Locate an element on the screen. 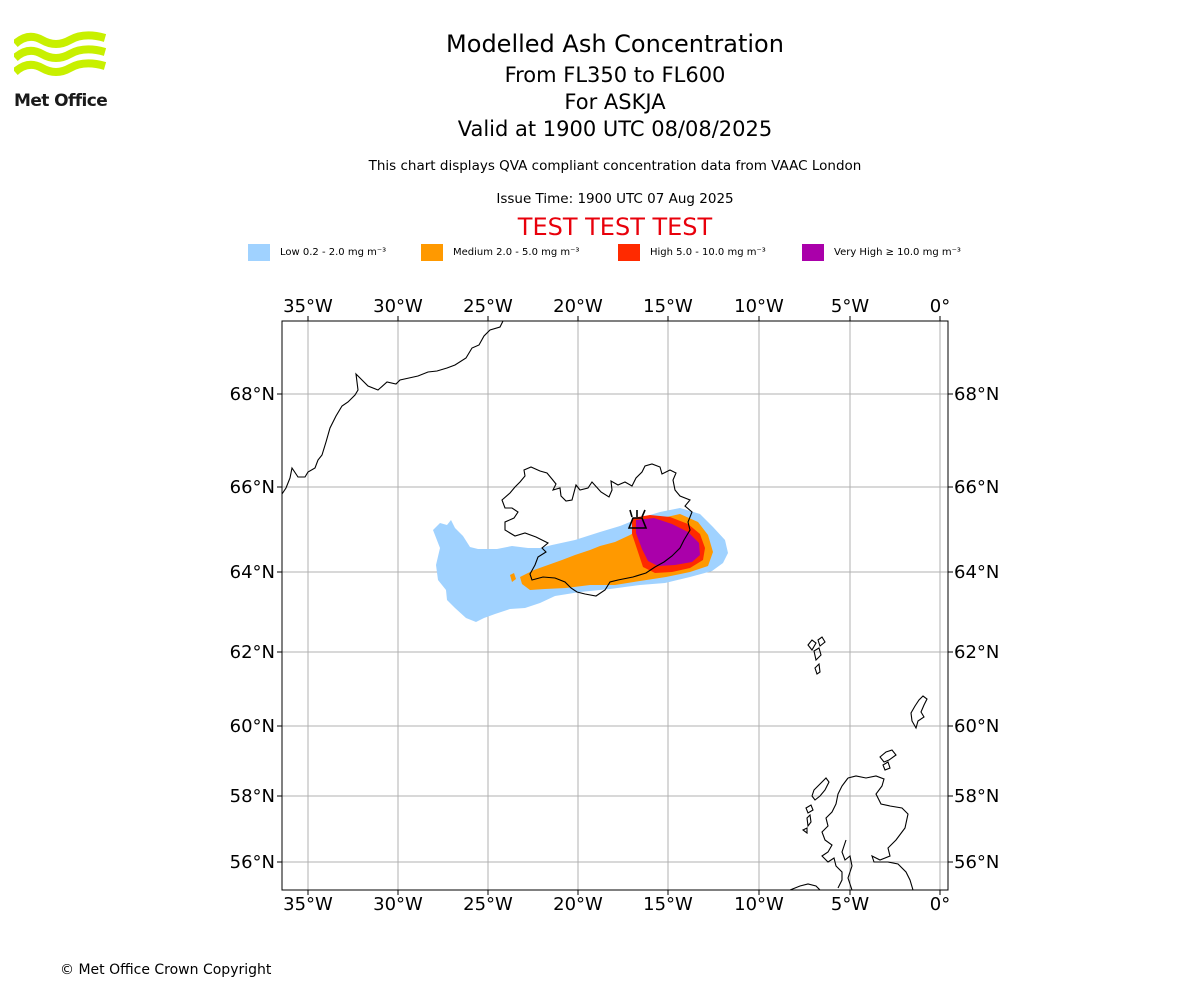 This screenshot has height=1000, width=1200. lat-label-right: 60°N is located at coordinates (976, 726).